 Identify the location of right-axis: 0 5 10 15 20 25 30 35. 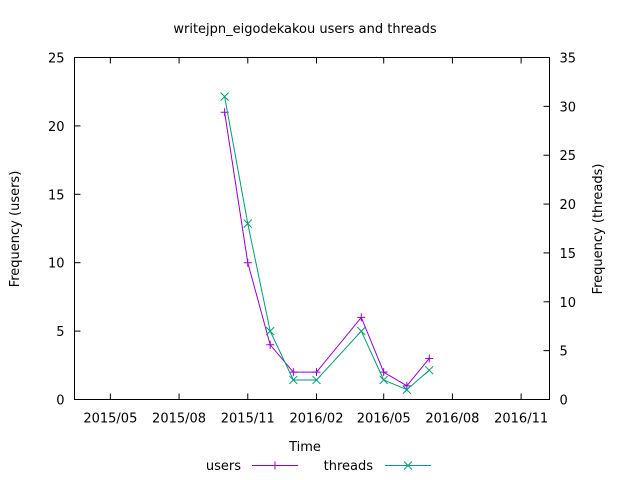
(560, 230).